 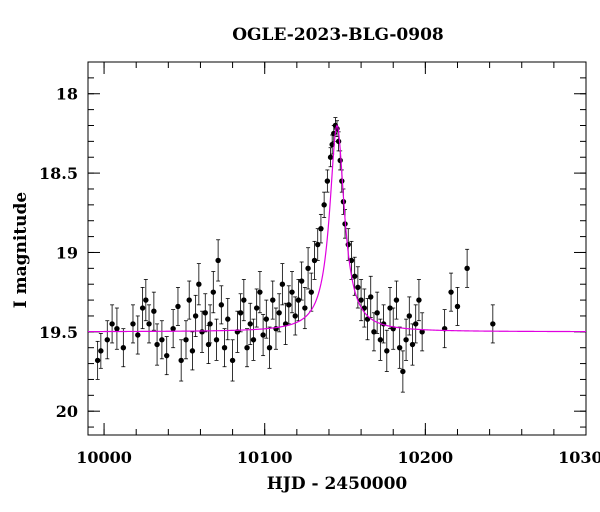 I want to click on x-tick-label: 10000, so click(x=104, y=457).